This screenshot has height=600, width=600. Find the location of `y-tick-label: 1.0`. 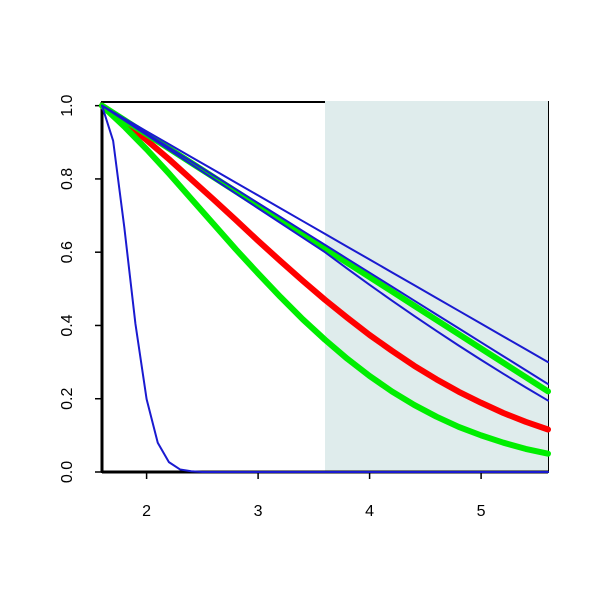

y-tick-label: 1.0 is located at coordinates (67, 105).